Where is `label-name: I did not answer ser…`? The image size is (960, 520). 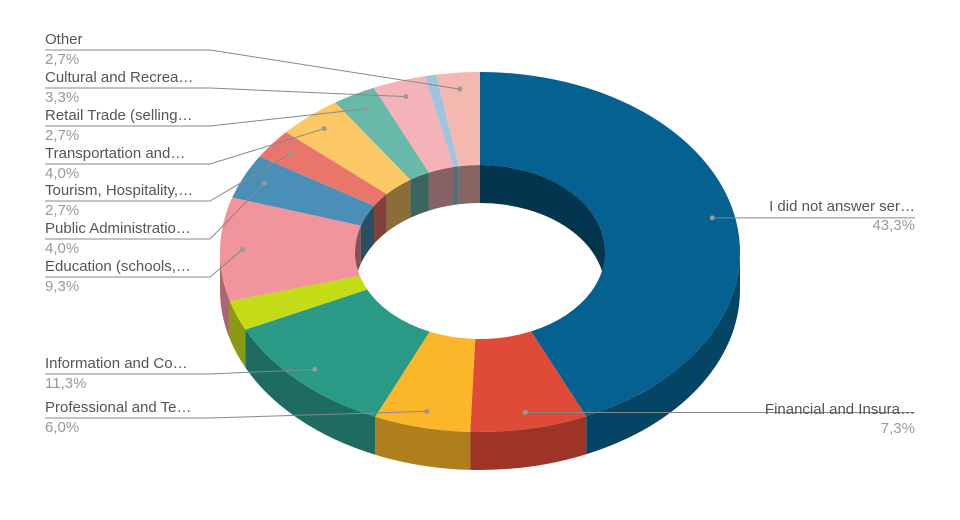 label-name: I did not answer ser… is located at coordinates (842, 206).